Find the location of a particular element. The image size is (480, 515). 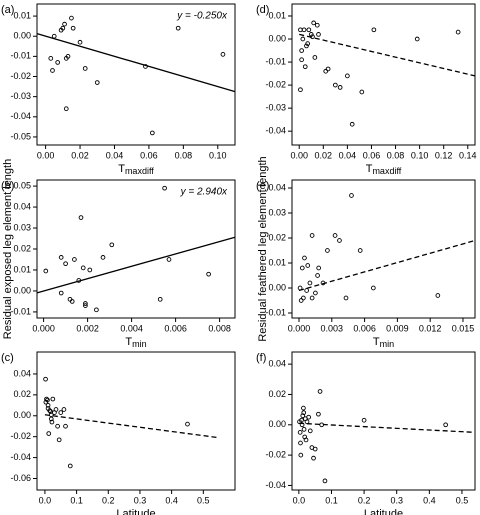

x-tick-label: 0.002 is located at coordinates (87, 328).